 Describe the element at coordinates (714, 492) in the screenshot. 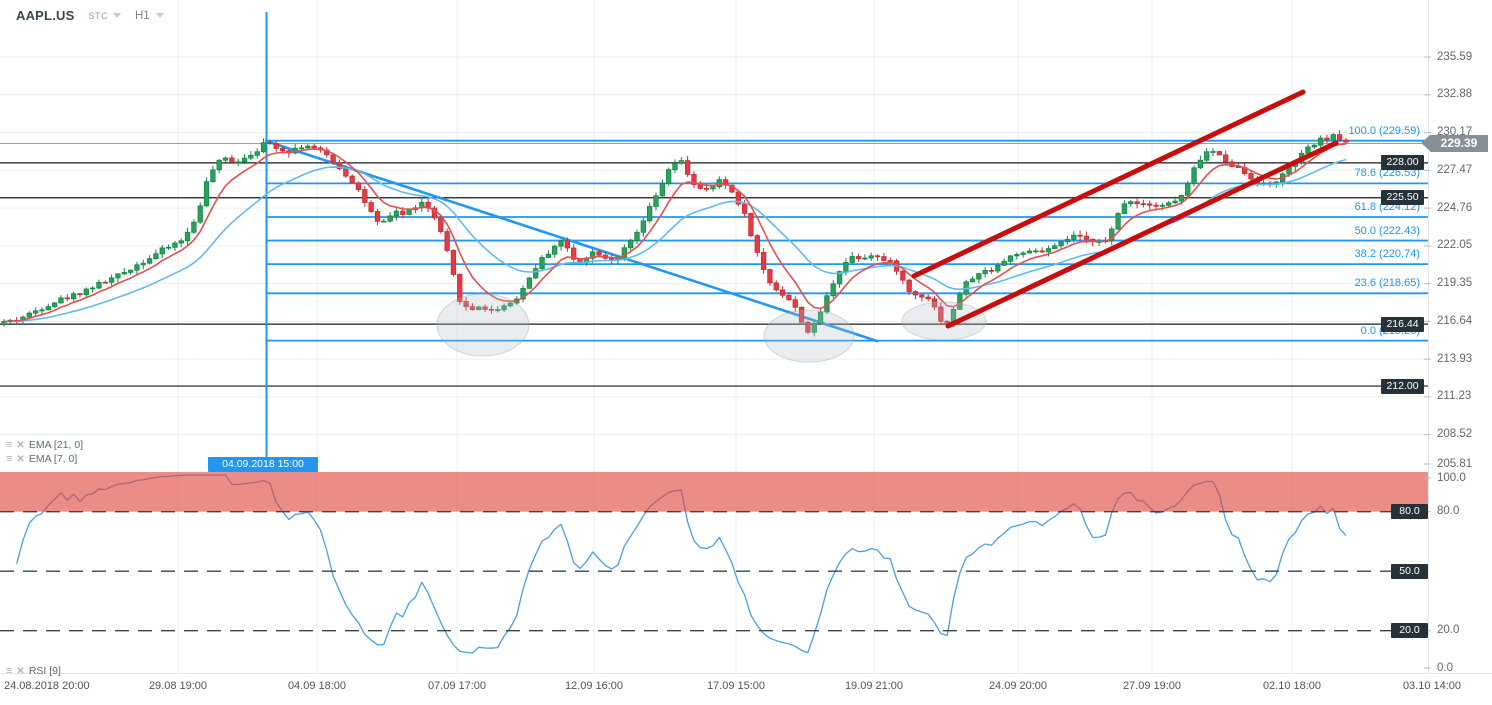

I see `rsi-overbought-band` at that location.